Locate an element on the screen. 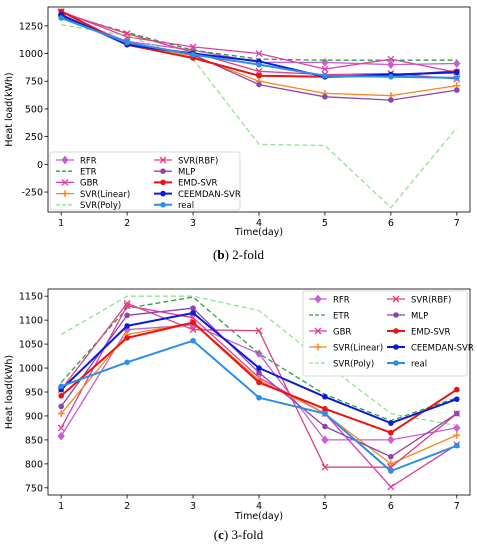 The height and width of the screenshot is (550, 477). legend-marker-svr-rbf is located at coordinates (163, 160).